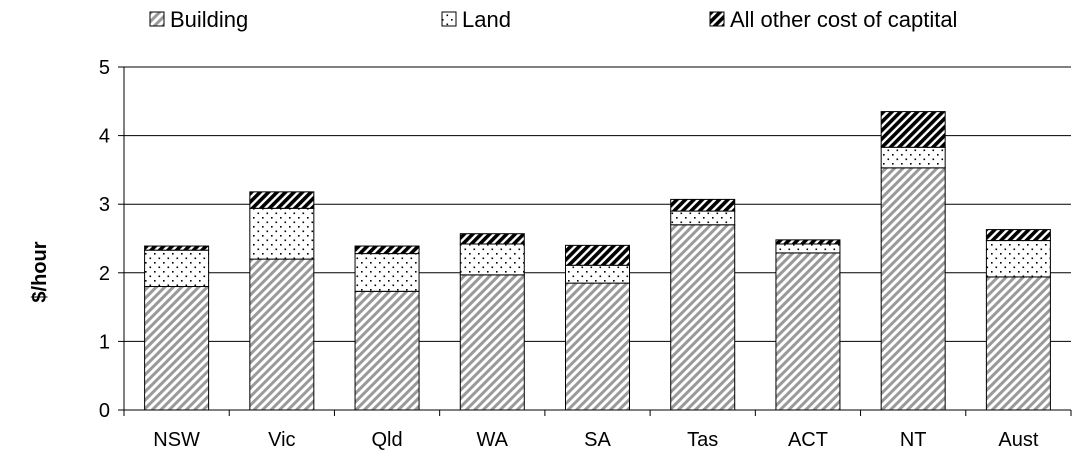 The height and width of the screenshot is (459, 1078). Describe the element at coordinates (104, 68) in the screenshot. I see `y-tick-label: 5` at that location.